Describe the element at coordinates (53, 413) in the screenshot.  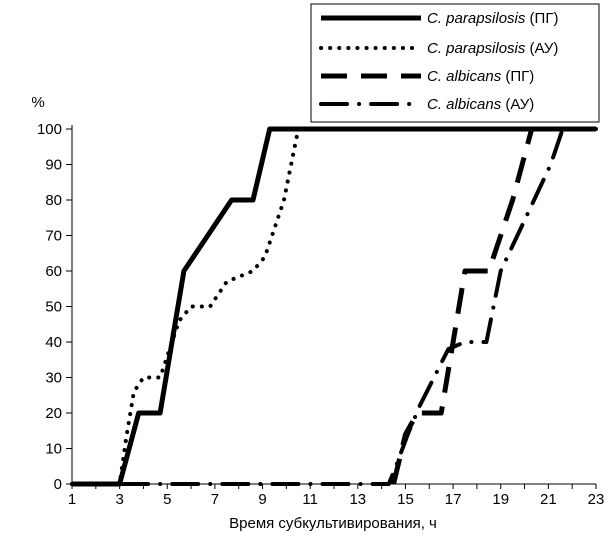
I see `y-tick-label: 20` at that location.